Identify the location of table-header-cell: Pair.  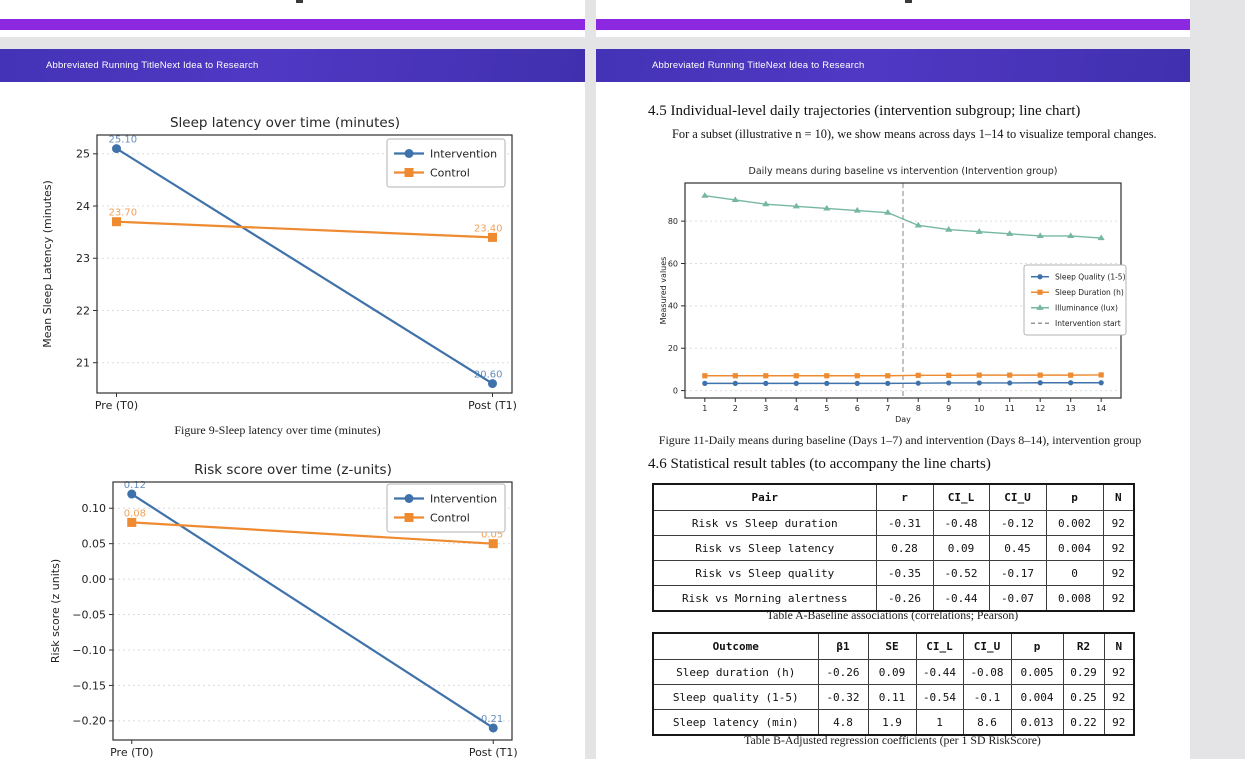
(764, 497).